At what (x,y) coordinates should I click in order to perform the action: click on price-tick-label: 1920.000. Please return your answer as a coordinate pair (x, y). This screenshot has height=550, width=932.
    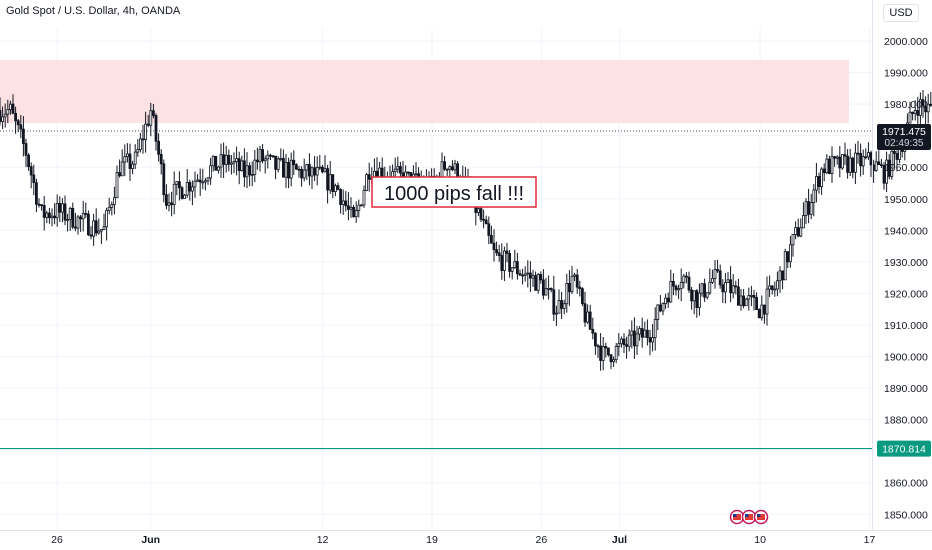
    Looking at the image, I should click on (906, 294).